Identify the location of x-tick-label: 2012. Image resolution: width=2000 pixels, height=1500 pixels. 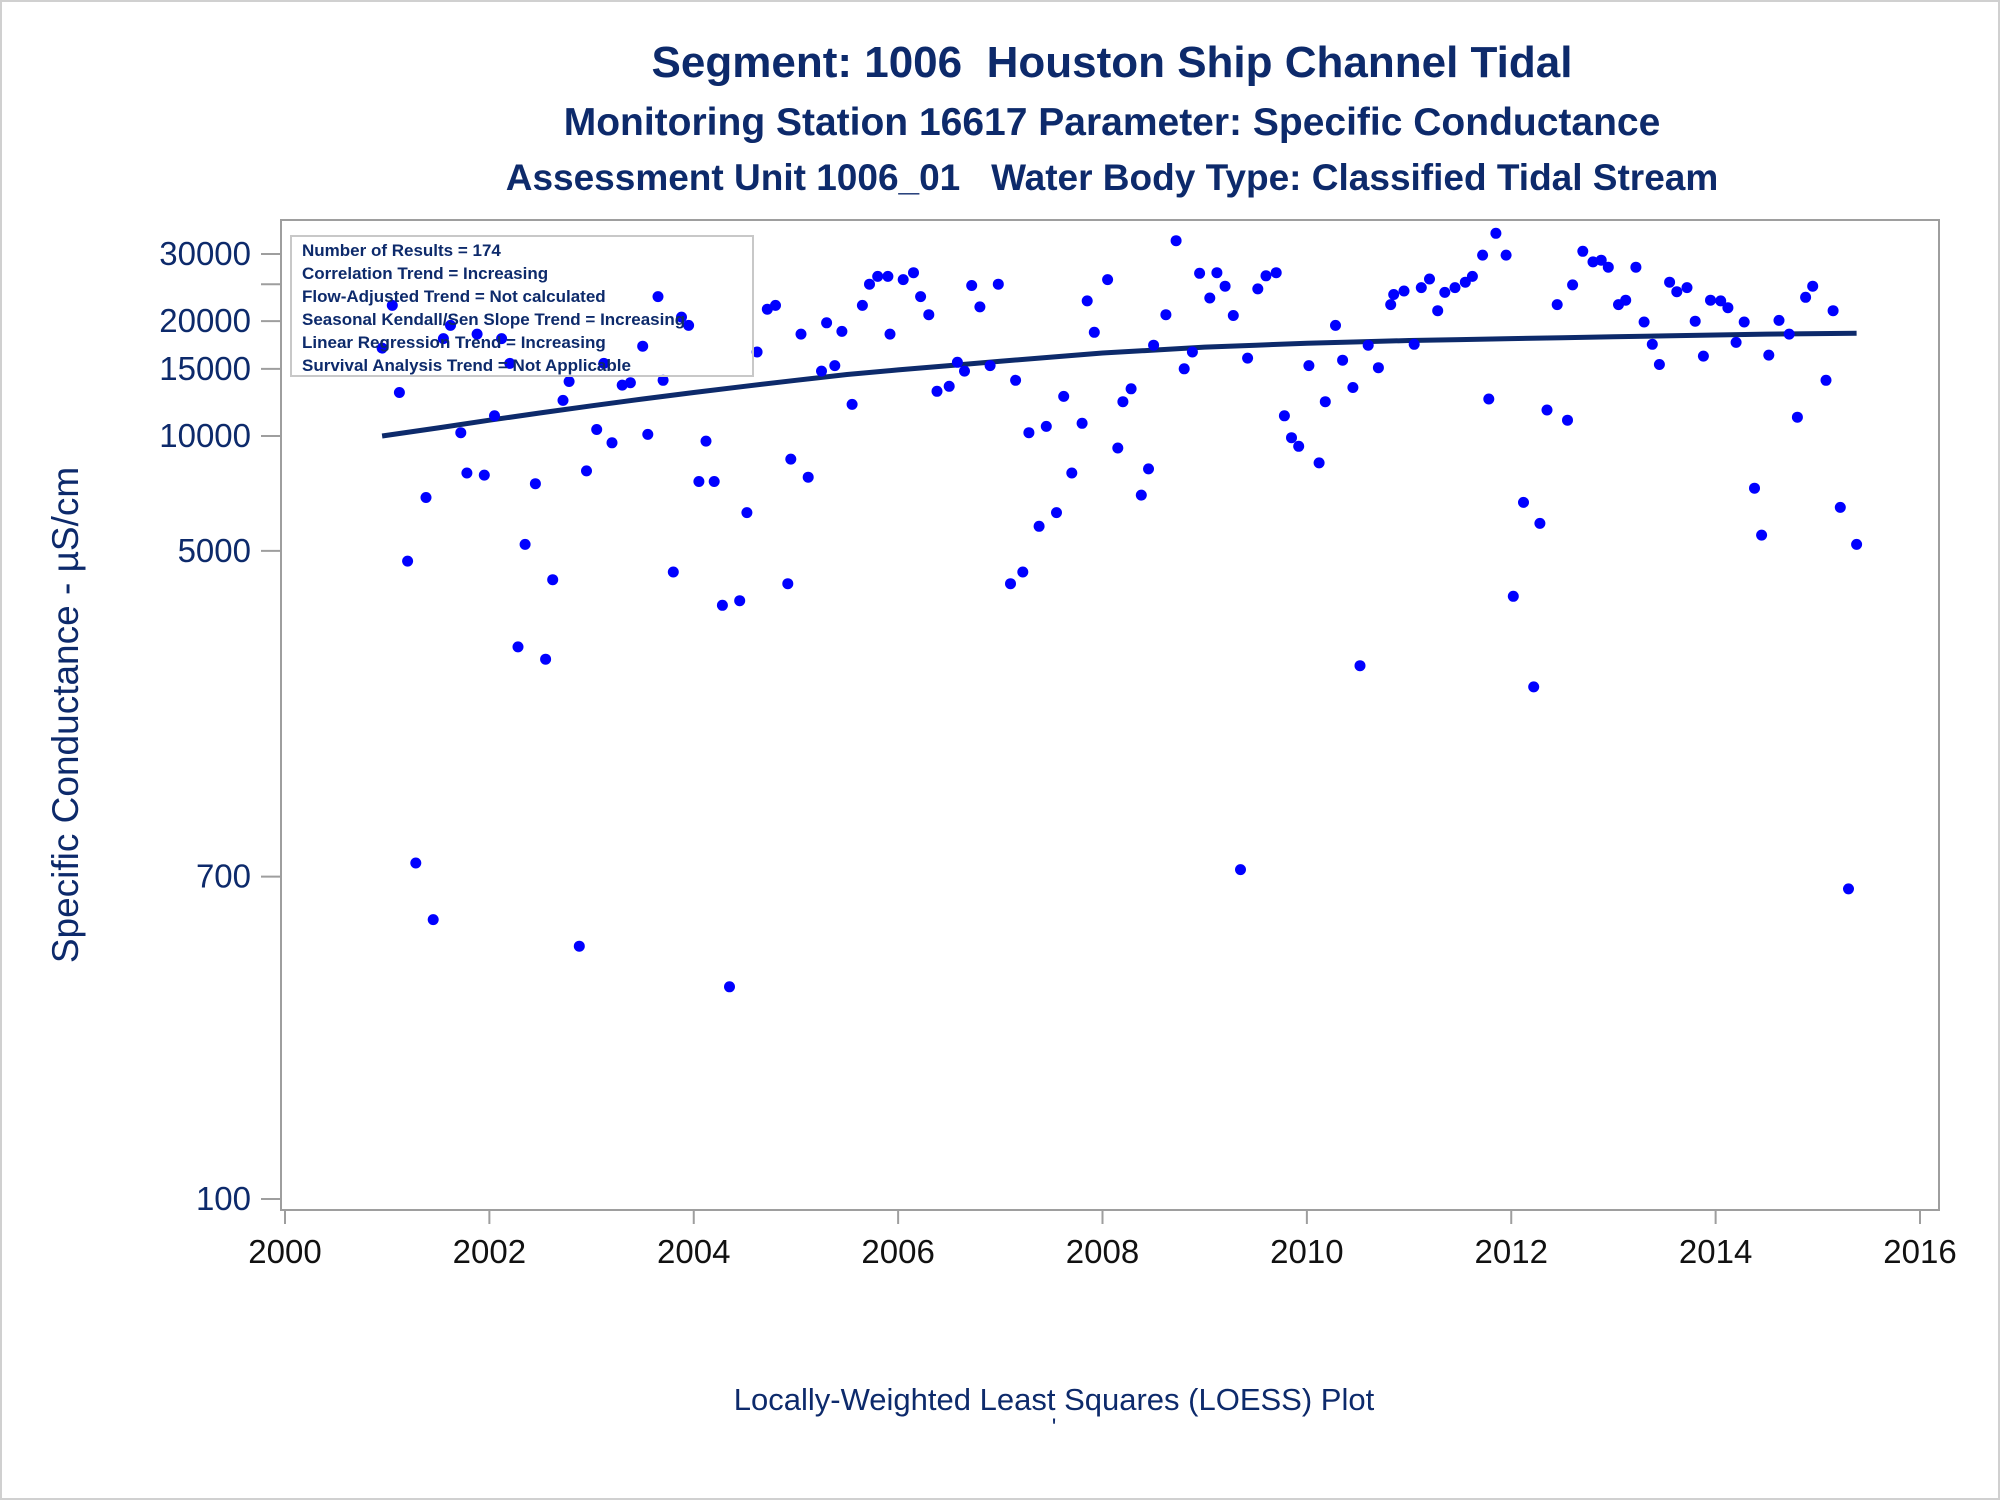
(1511, 1251).